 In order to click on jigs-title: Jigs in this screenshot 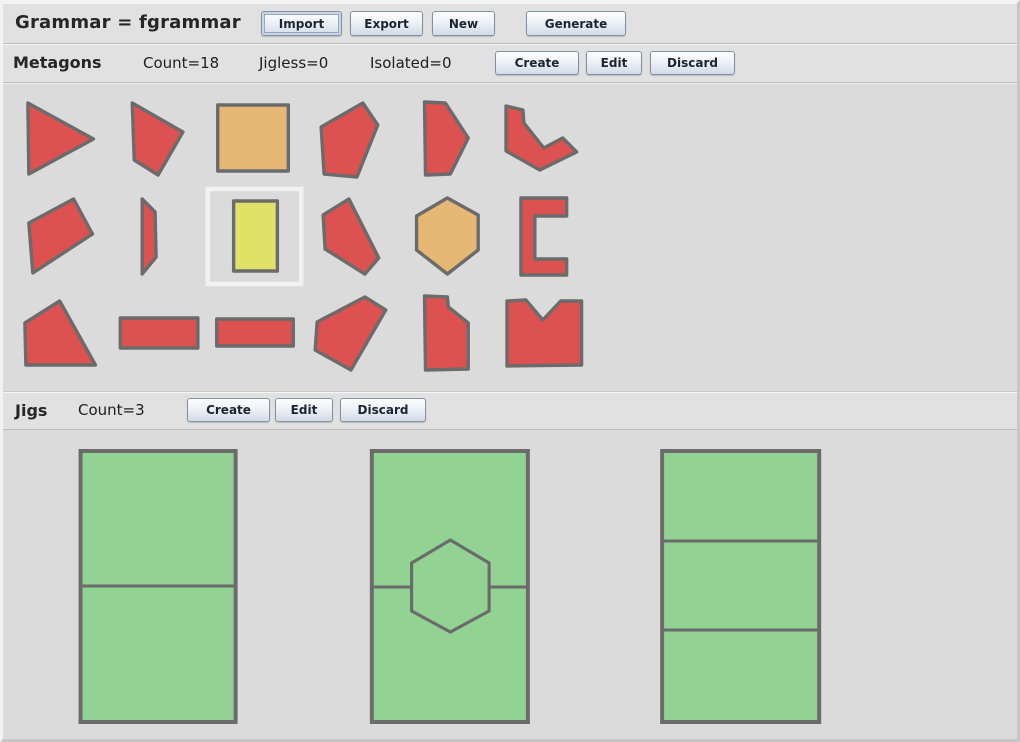, I will do `click(31, 410)`.